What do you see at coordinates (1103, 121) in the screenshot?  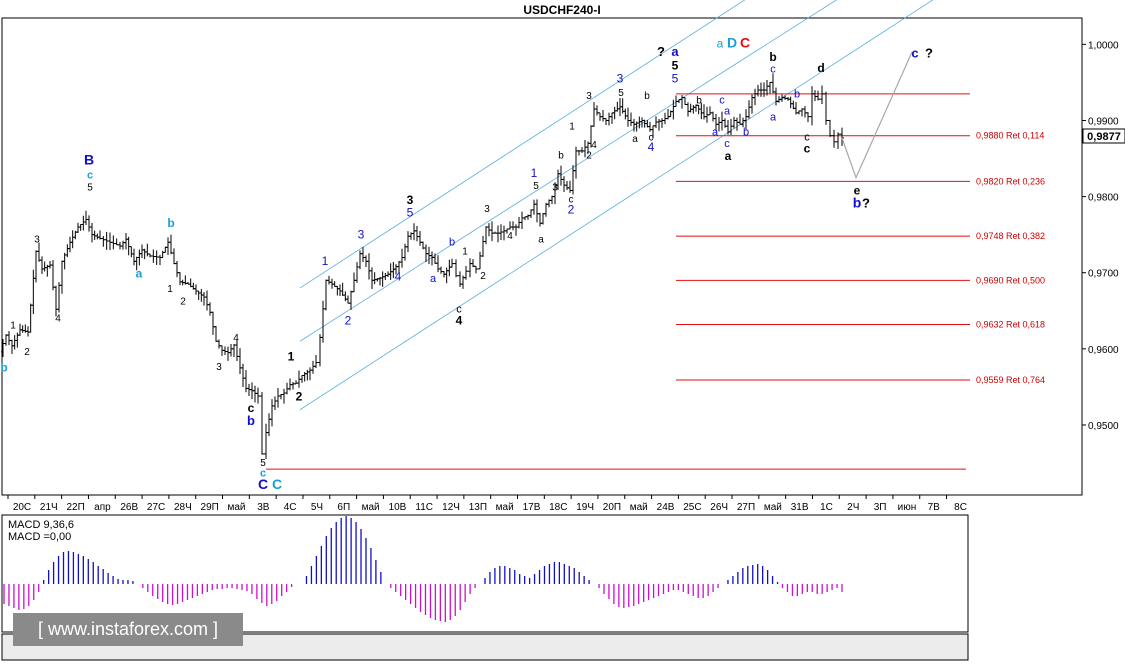 I see `y-tick-label-1: 0,9900` at bounding box center [1103, 121].